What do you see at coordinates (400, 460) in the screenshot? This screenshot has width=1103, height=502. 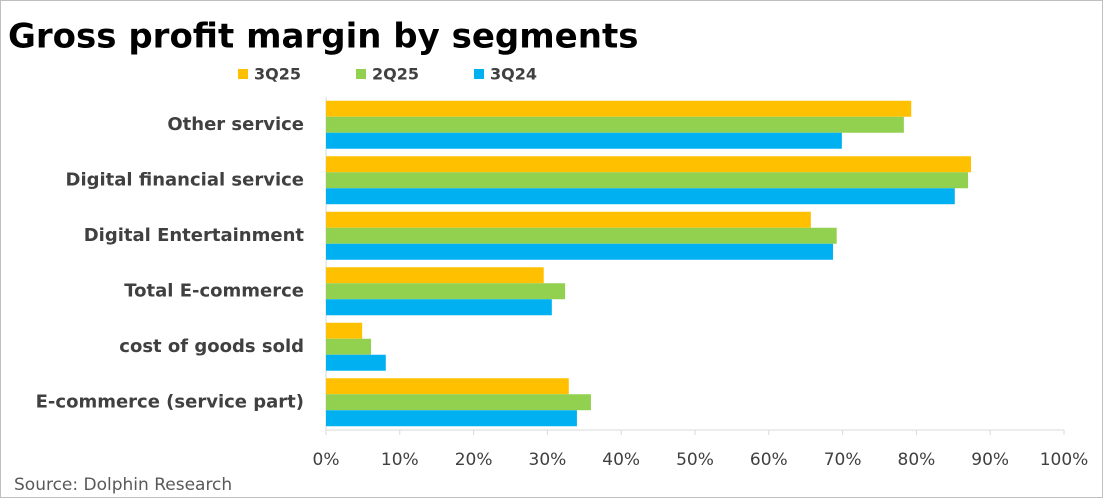 I see `x-tick-label: 10%` at bounding box center [400, 460].